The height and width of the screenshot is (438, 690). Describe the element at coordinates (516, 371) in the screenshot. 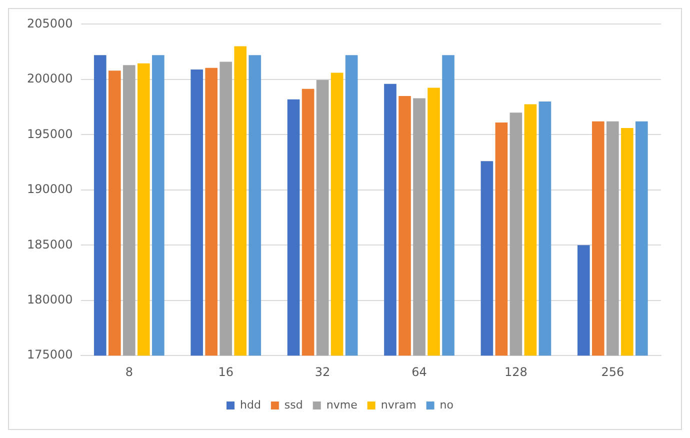

I see `x-tick-label: 128` at that location.